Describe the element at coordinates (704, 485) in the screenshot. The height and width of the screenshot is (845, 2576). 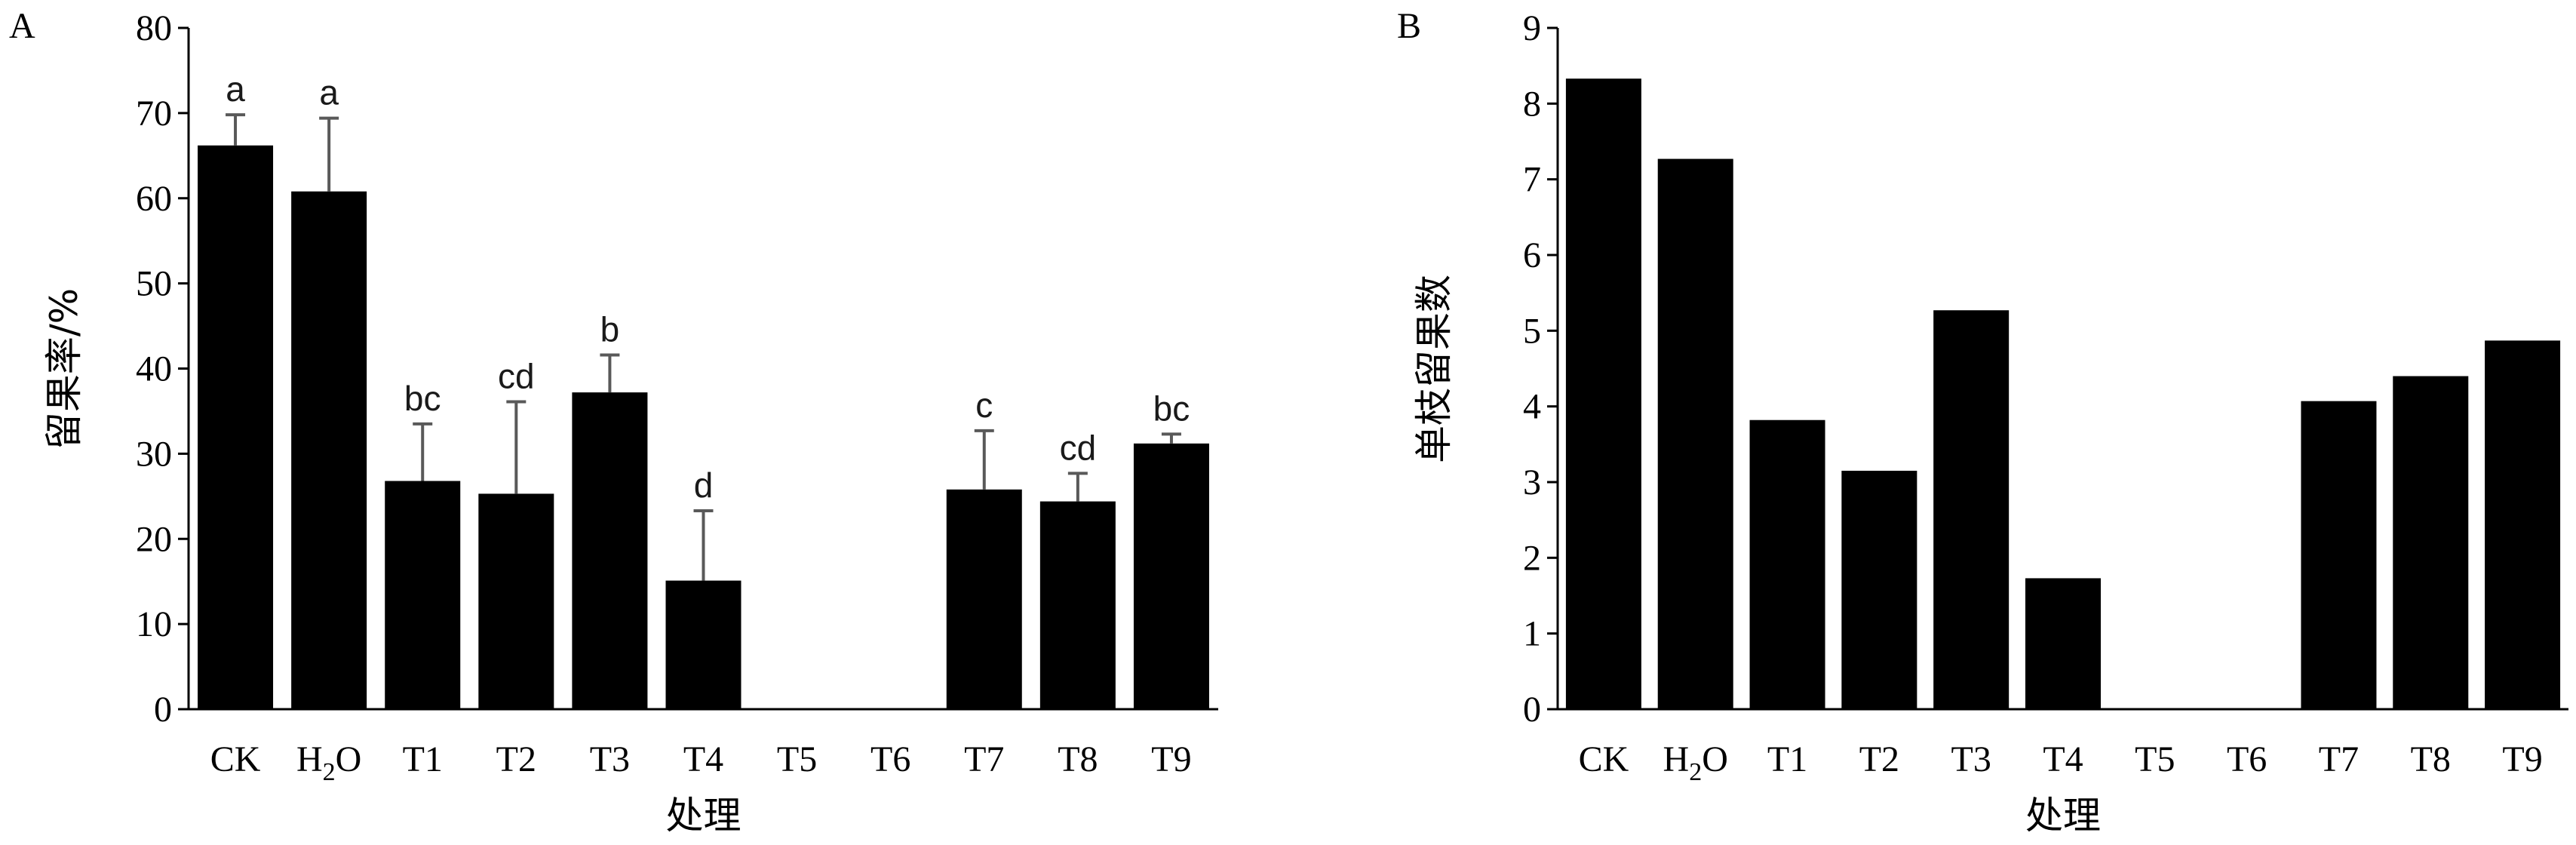
I see `significance-letter: d` at that location.